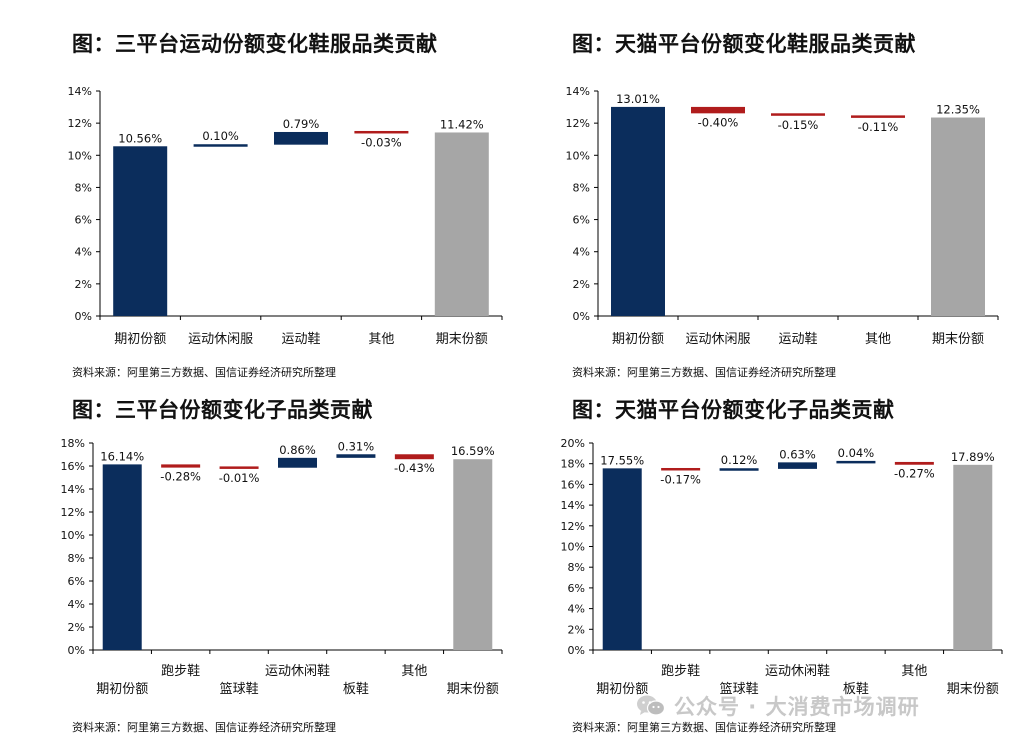 Image resolution: width=1020 pixels, height=744 pixels. Describe the element at coordinates (576, 609) in the screenshot. I see `y-tick-label: 4%` at that location.